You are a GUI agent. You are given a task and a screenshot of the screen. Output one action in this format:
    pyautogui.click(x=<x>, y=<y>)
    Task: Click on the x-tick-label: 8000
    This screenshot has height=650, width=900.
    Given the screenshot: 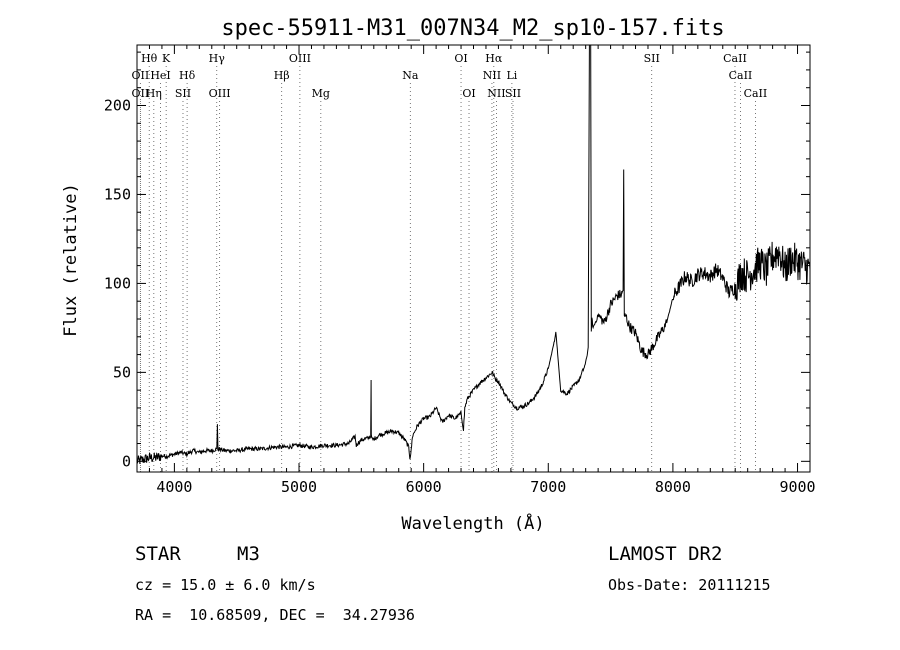 What is the action you would take?
    pyautogui.click(x=673, y=487)
    